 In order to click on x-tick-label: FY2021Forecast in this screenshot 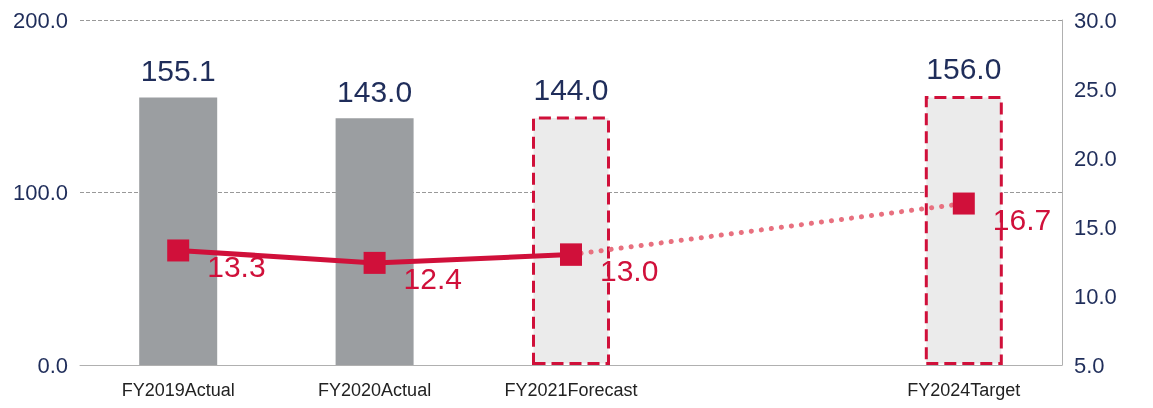, I will do `click(571, 390)`.